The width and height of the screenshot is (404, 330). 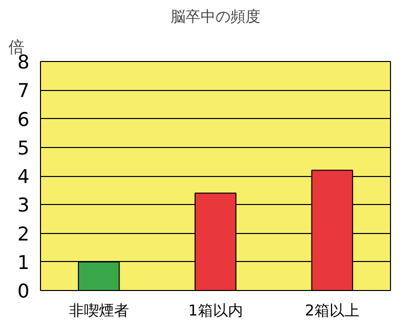 I want to click on y-tick-label: 4, so click(x=23, y=177).